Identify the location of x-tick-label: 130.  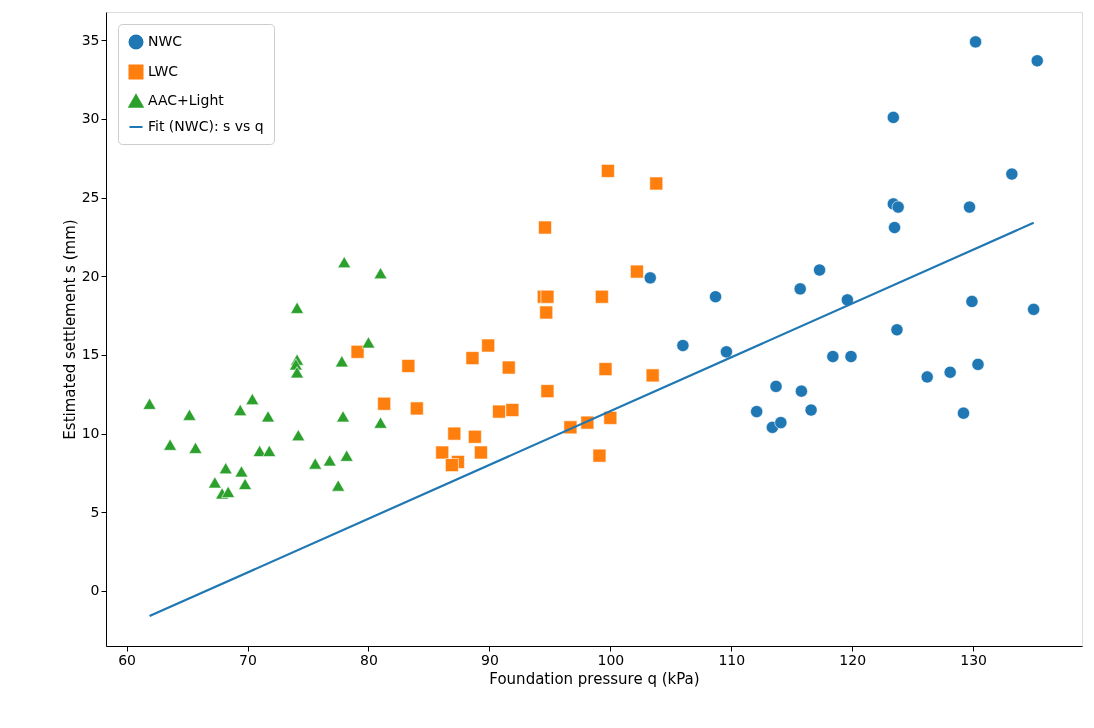
(974, 659).